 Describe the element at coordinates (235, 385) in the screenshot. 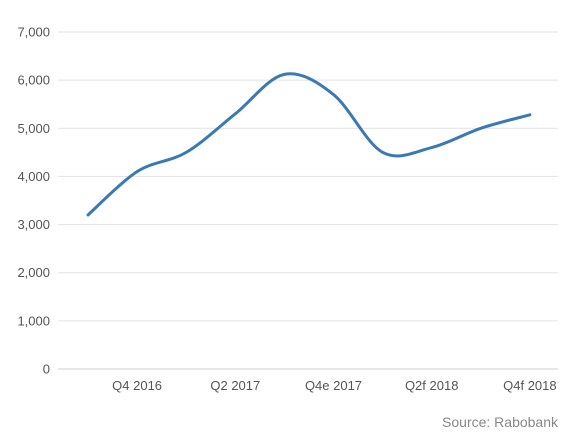

I see `x-tick-label: Q2 2017` at that location.